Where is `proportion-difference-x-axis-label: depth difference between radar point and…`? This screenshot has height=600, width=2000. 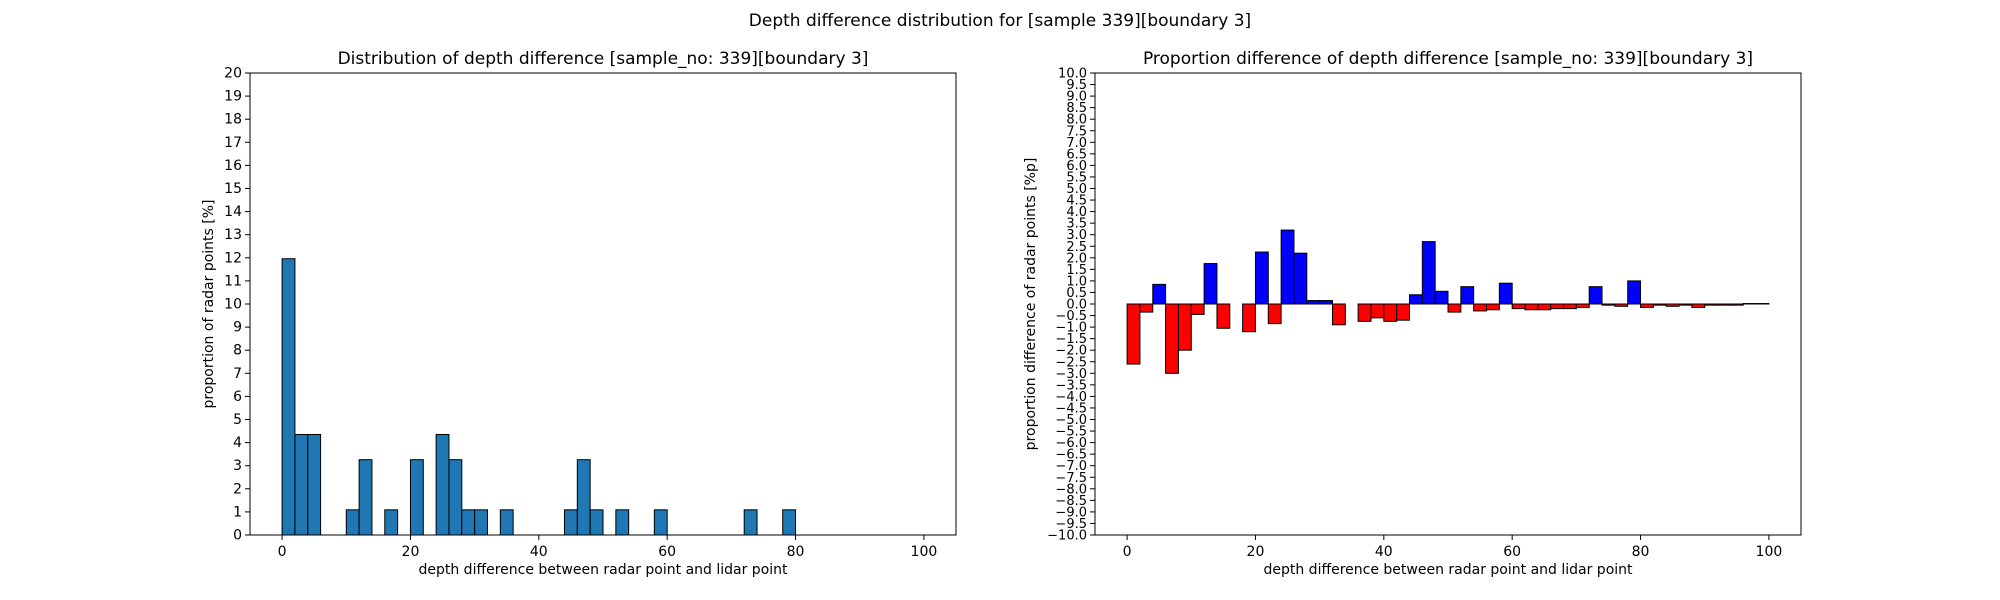 proportion-difference-x-axis-label: depth difference between radar point and… is located at coordinates (1448, 570).